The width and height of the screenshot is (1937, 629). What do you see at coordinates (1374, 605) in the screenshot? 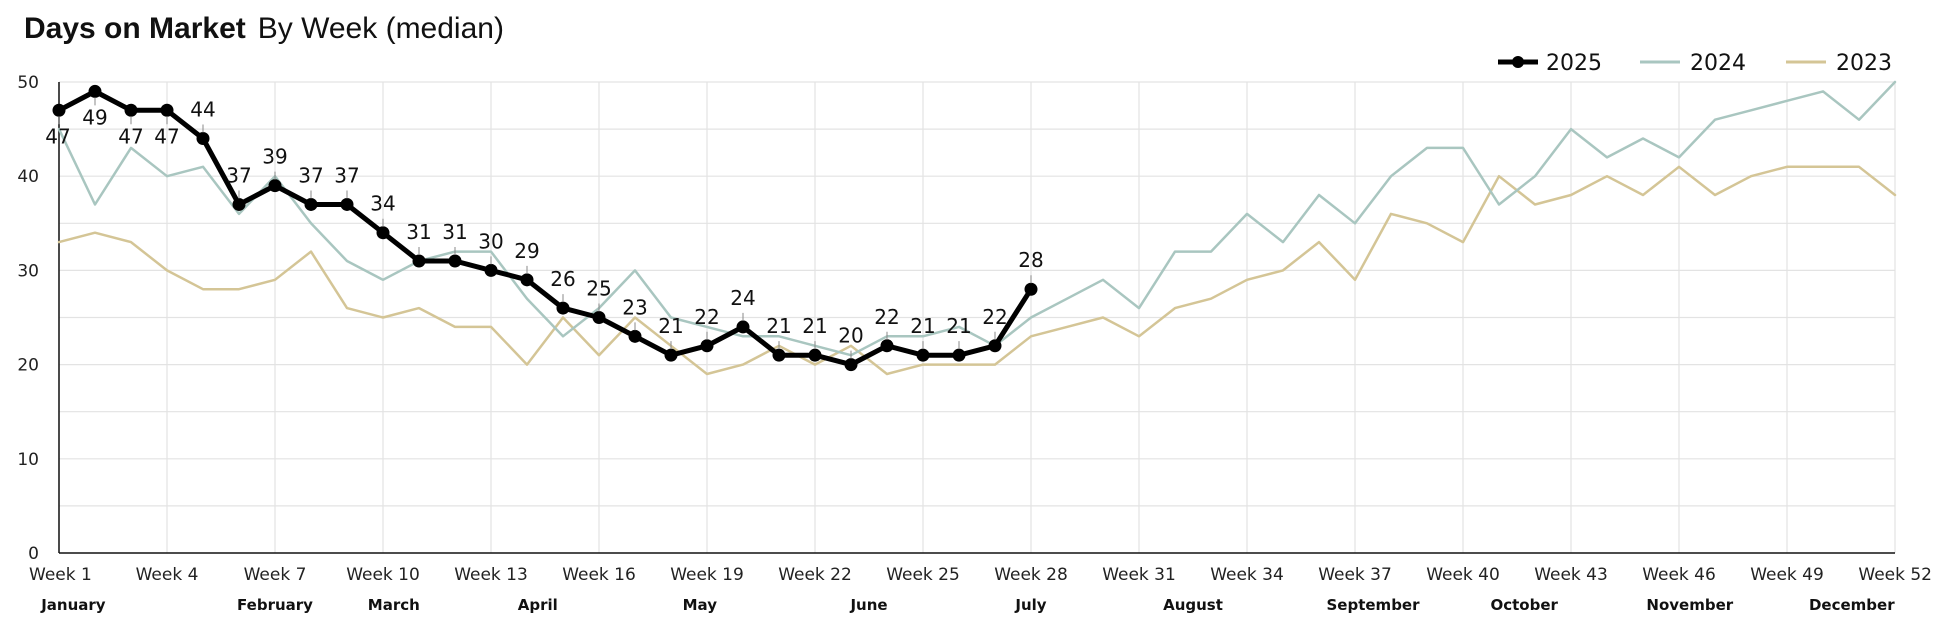
I see `month-label: September` at bounding box center [1374, 605].